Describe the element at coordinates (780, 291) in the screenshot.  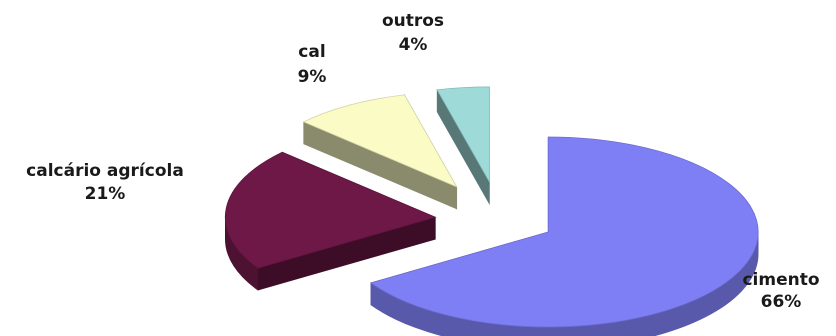
I see `slice-label-group-cimento: cimento 66%` at that location.